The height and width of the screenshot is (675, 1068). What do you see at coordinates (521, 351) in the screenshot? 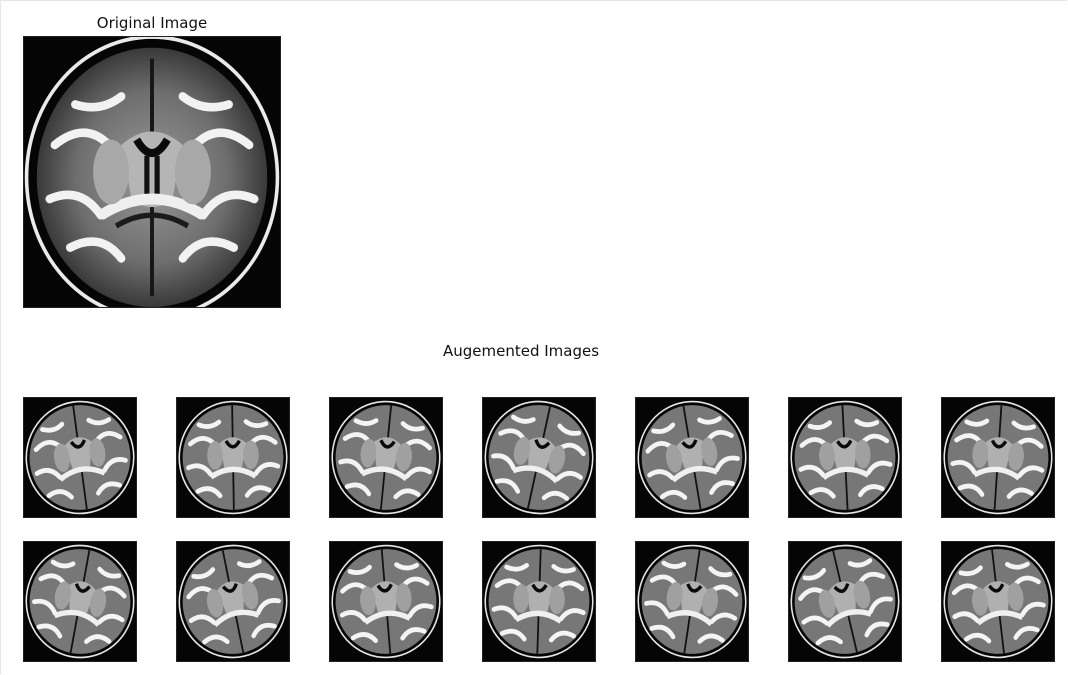
I see `augmented-images-title: Augemented Images` at bounding box center [521, 351].